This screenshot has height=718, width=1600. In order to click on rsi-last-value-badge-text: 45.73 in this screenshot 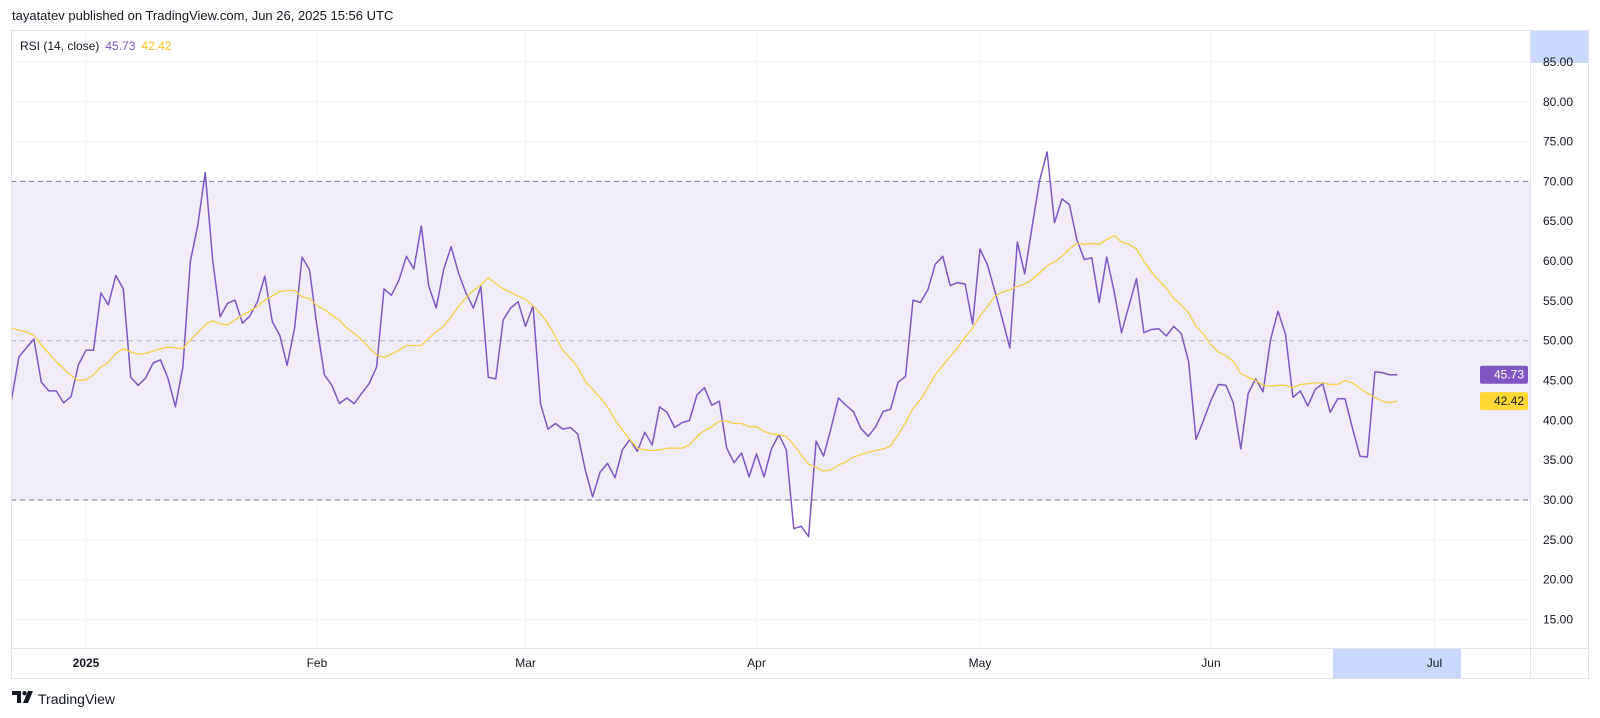, I will do `click(1509, 375)`.